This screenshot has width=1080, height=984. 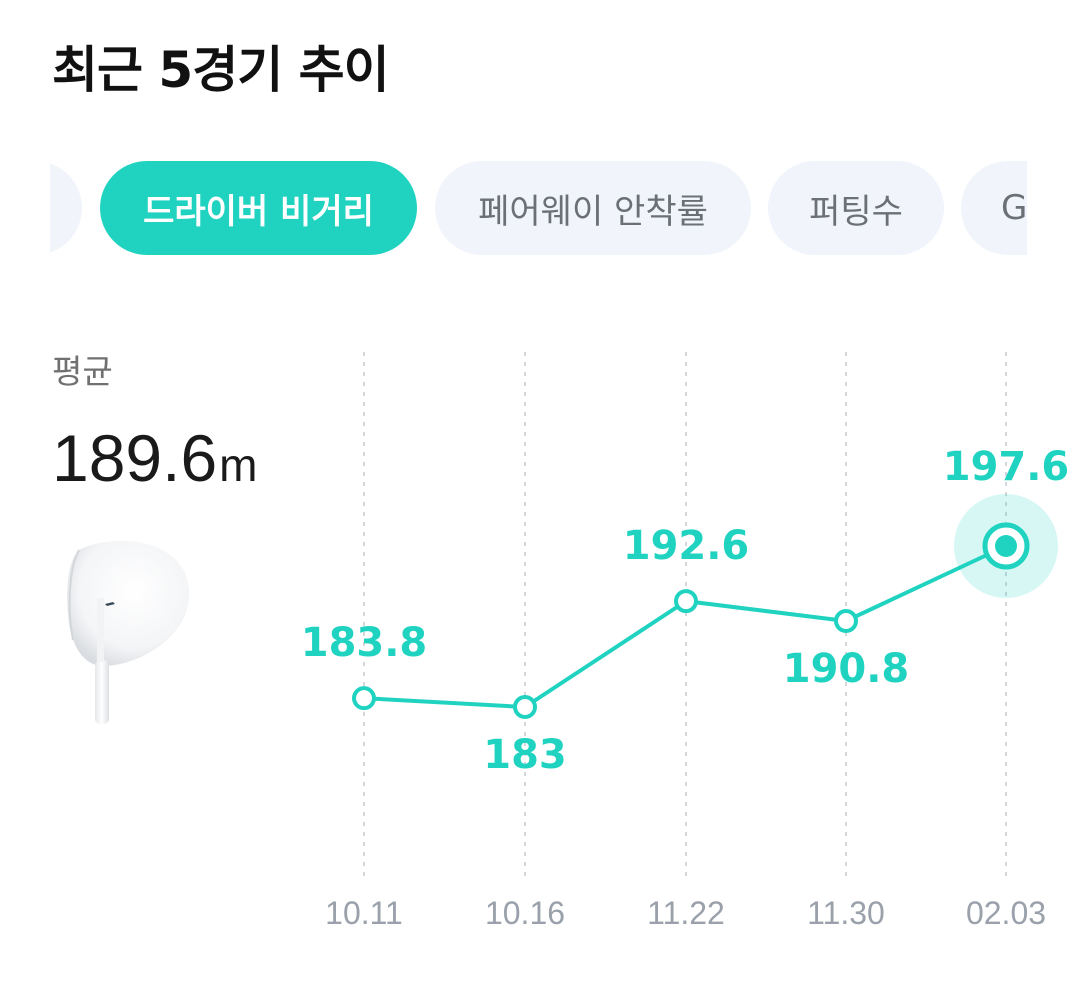 What do you see at coordinates (221, 70) in the screenshot?
I see `page-title: 최근 5경기 추이` at bounding box center [221, 70].